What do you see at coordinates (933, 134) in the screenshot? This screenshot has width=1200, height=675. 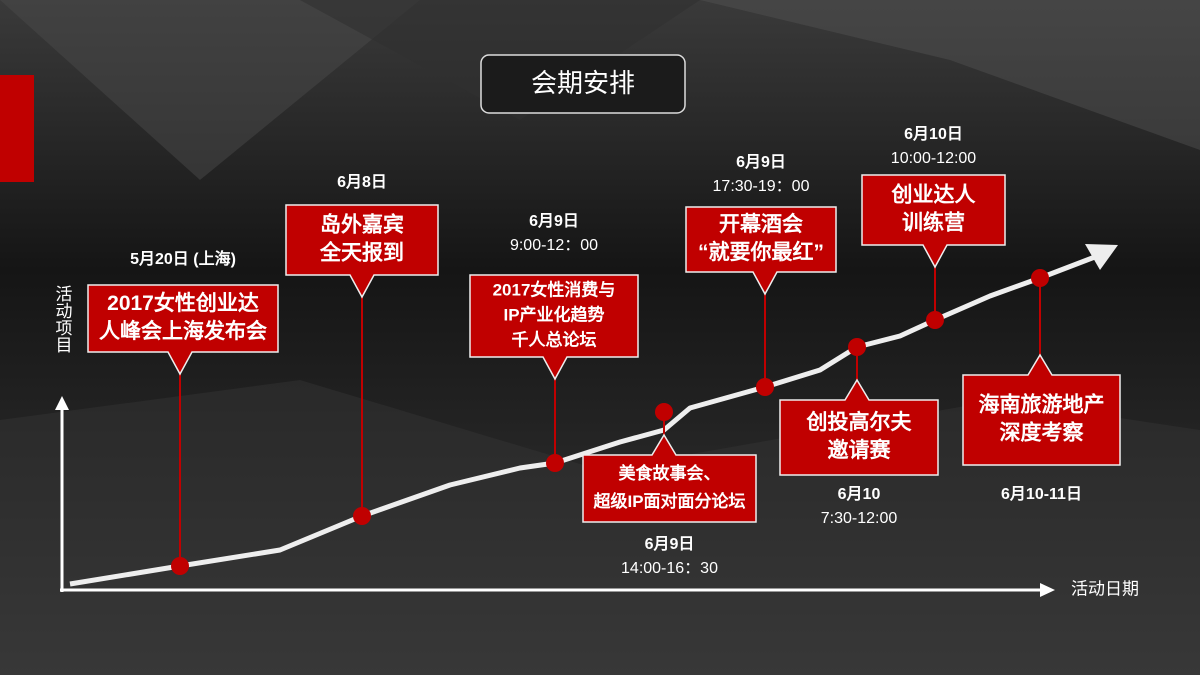 I see `event-date: 6月10日` at bounding box center [933, 134].